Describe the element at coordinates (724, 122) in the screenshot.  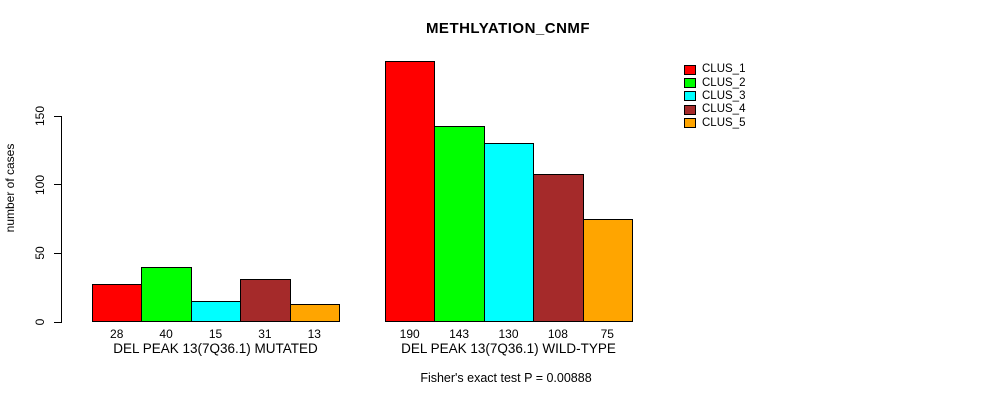
I see `legend-label: CLUS_5` at that location.